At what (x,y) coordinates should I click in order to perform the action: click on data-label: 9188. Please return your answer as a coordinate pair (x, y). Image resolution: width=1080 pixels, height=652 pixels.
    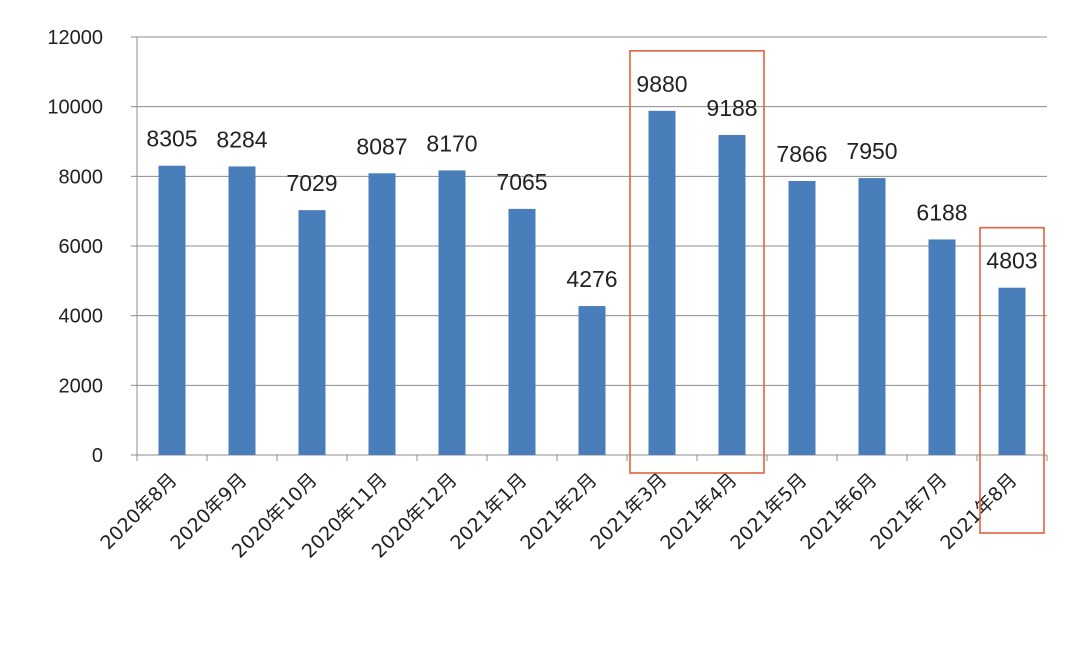
    Looking at the image, I should click on (731, 108).